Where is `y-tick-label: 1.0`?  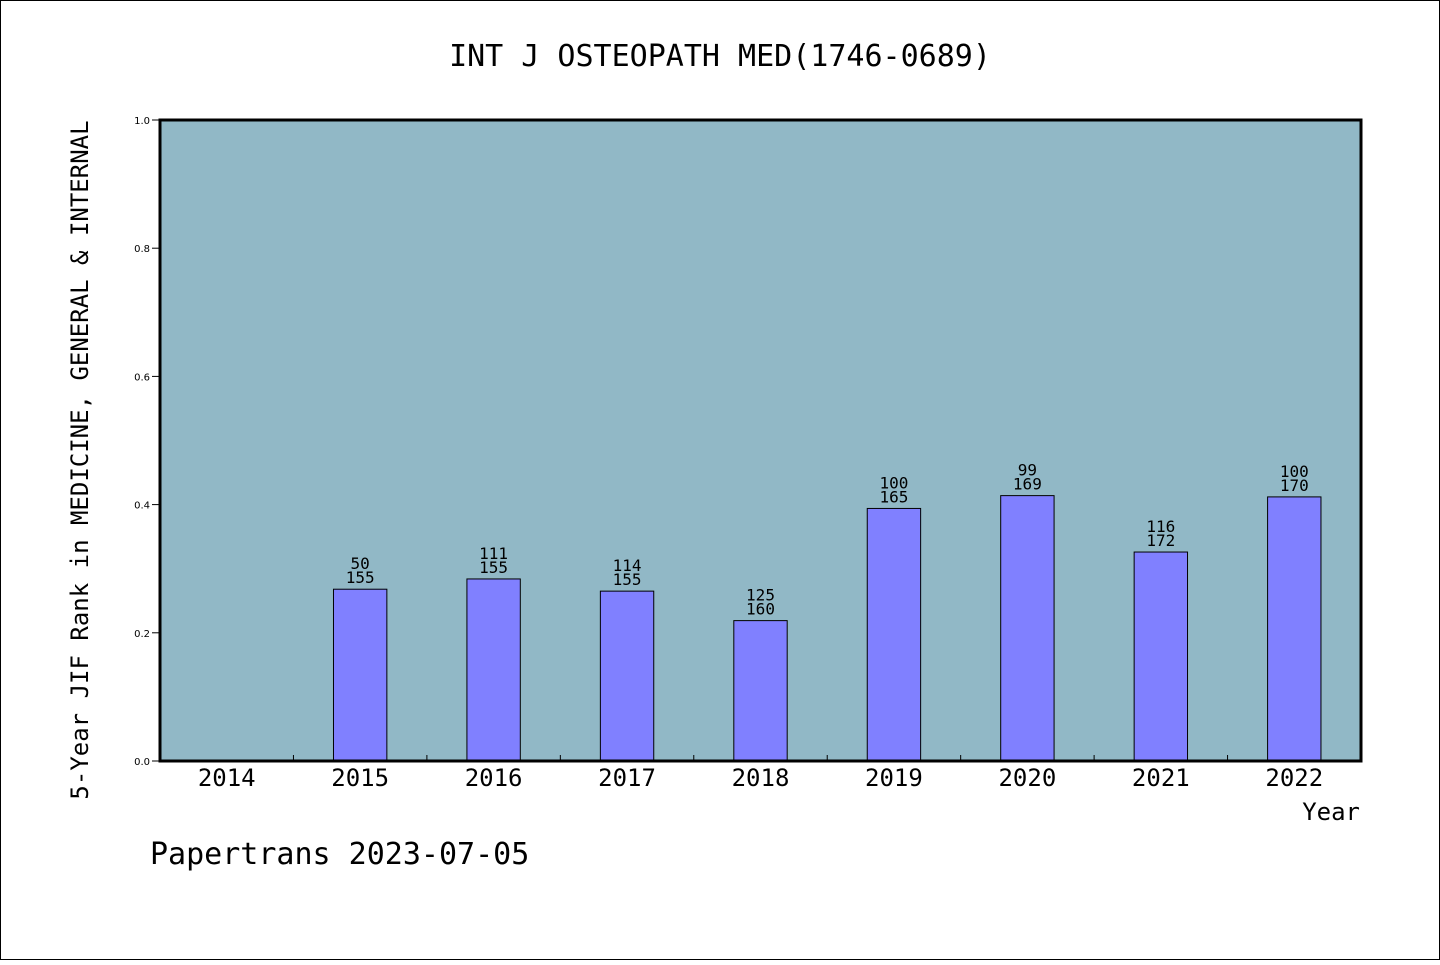
y-tick-label: 1.0 is located at coordinates (142, 121).